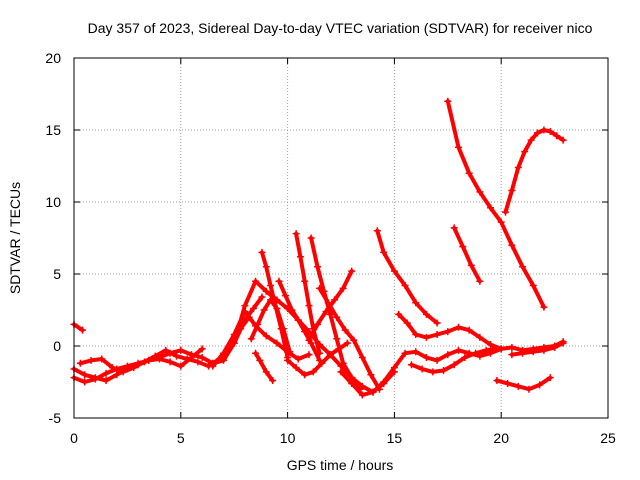 Image resolution: width=640 pixels, height=480 pixels. I want to click on x-tick-label: 0, so click(74, 438).